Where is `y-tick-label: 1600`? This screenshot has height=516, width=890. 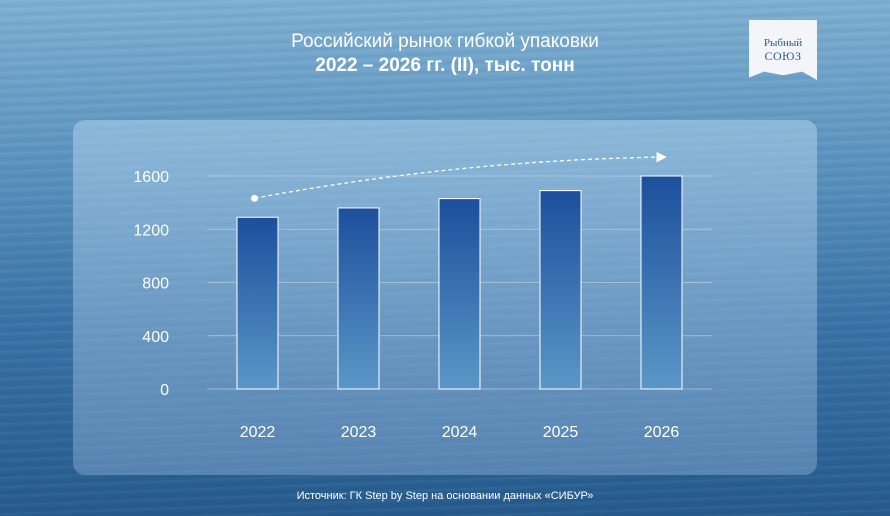
y-tick-label: 1600 is located at coordinates (151, 177).